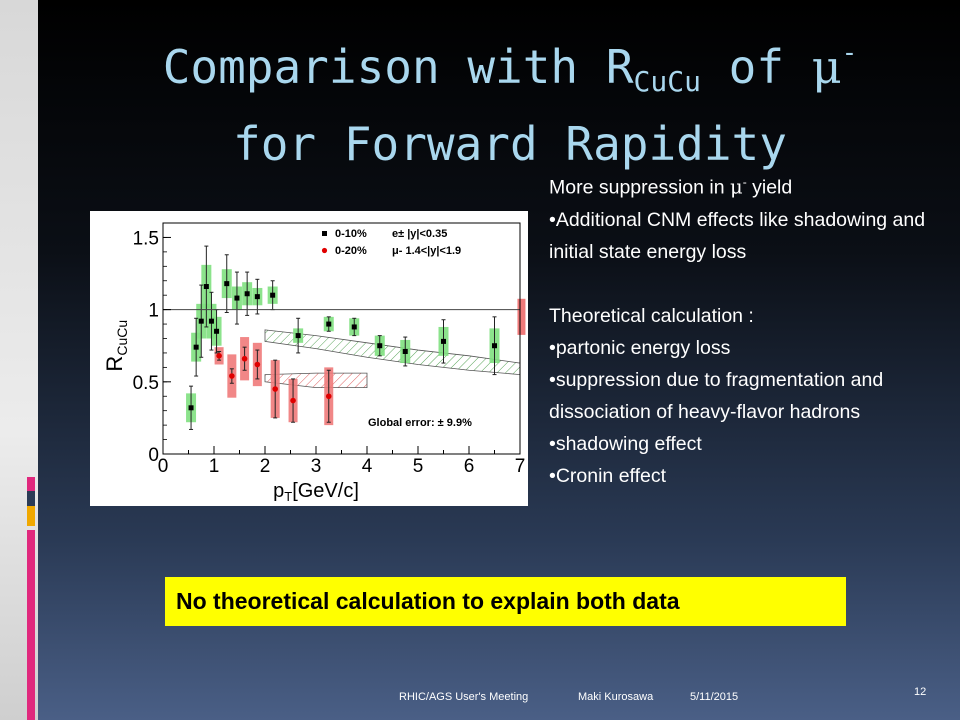  What do you see at coordinates (671, 187) in the screenshot?
I see `bullet-heading: More suppression in μ- yield` at bounding box center [671, 187].